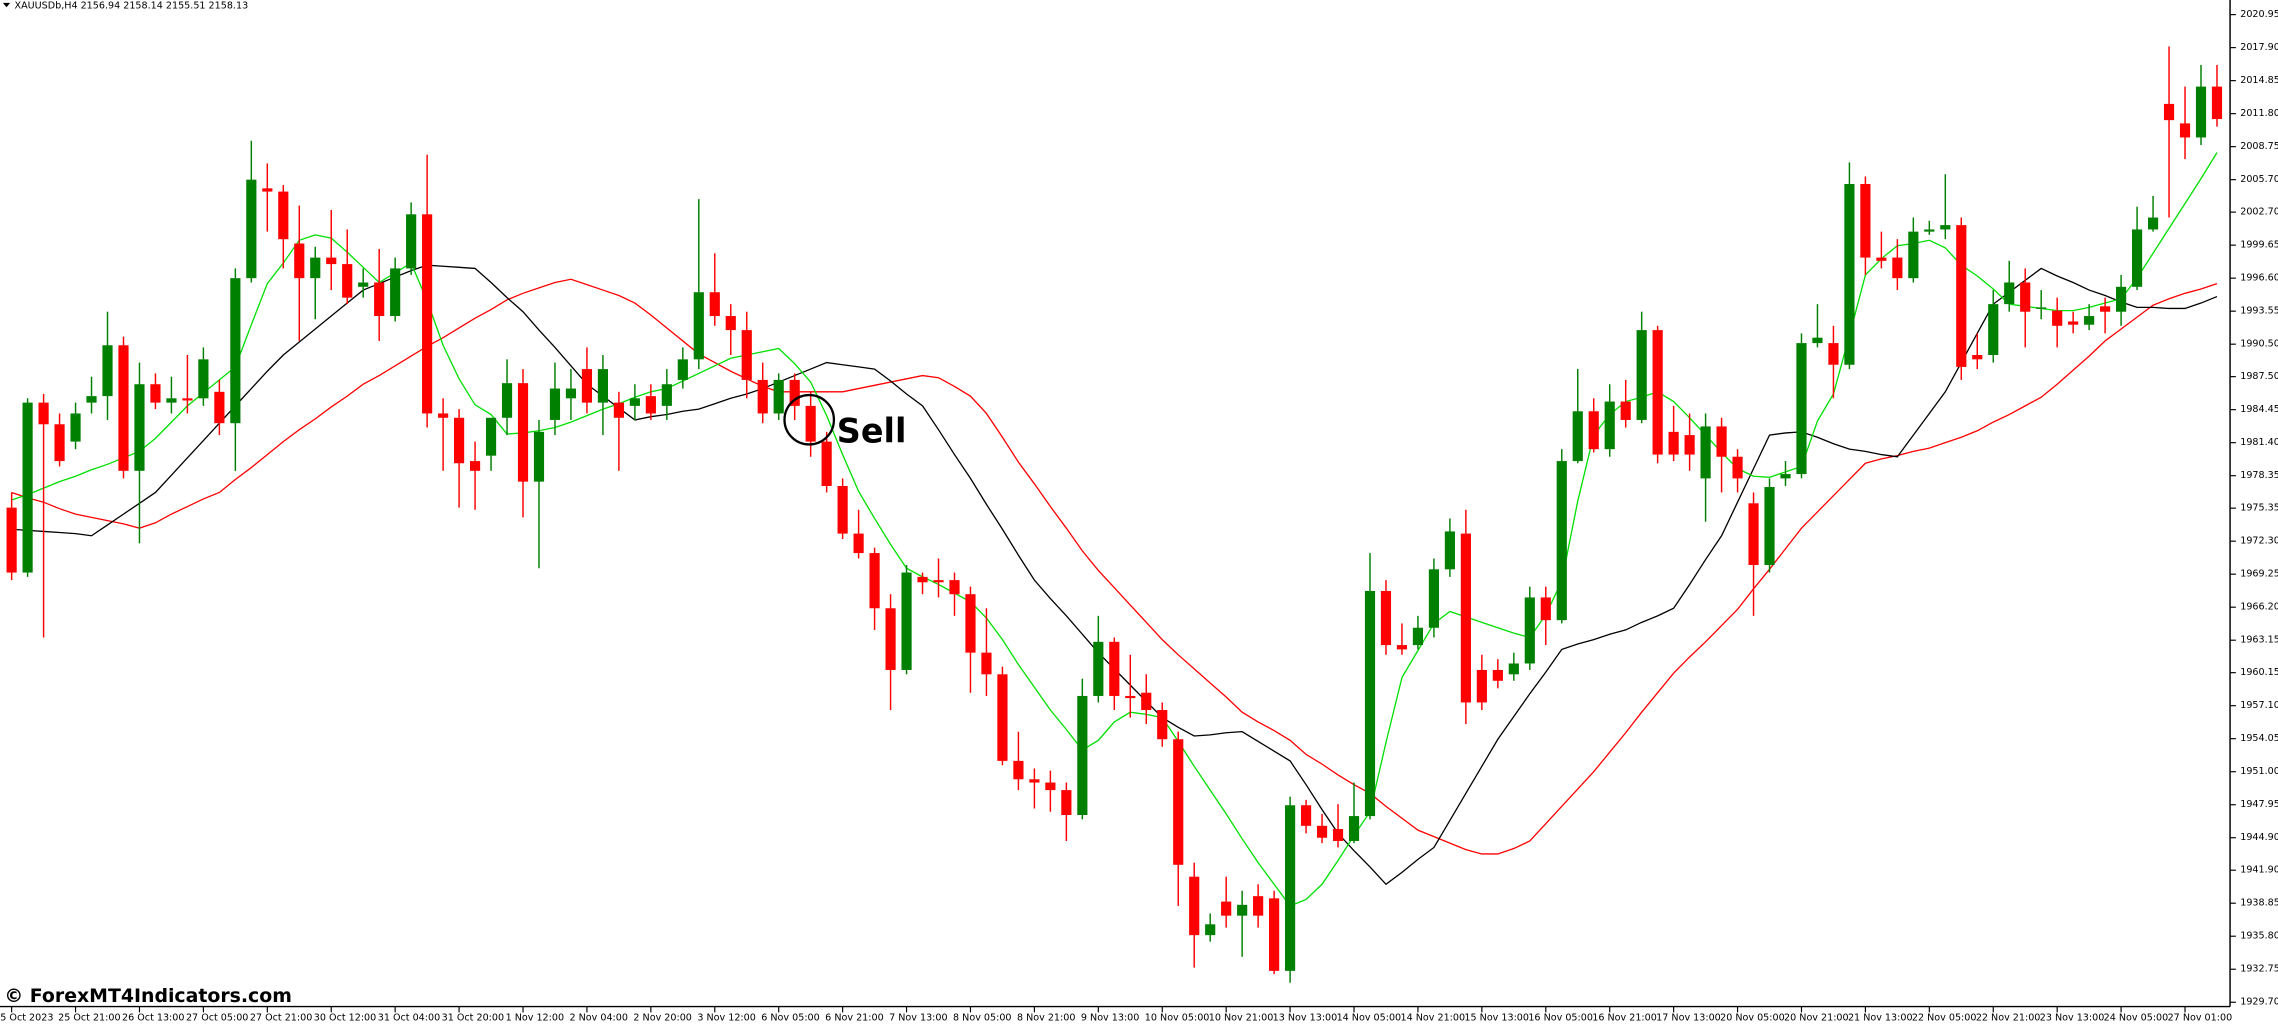 This screenshot has width=2278, height=1024. What do you see at coordinates (2259, 475) in the screenshot?
I see `y-tick-label: 1978.35` at bounding box center [2259, 475].